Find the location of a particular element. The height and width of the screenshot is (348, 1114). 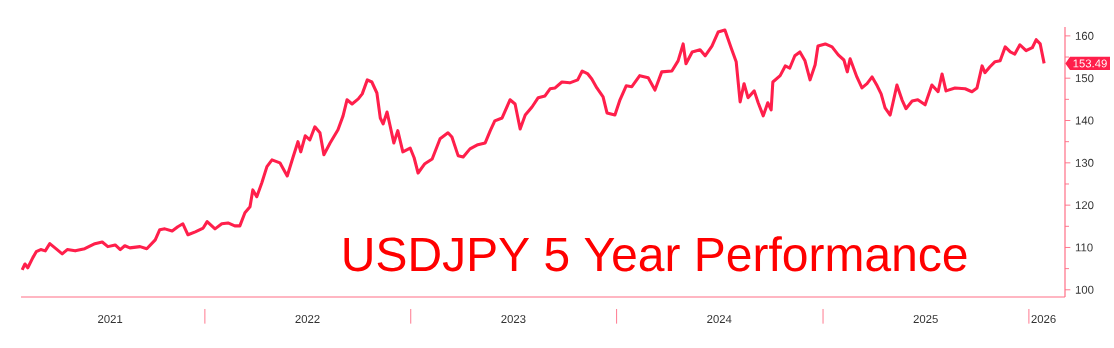

y-tick-label: 130 is located at coordinates (1084, 162).